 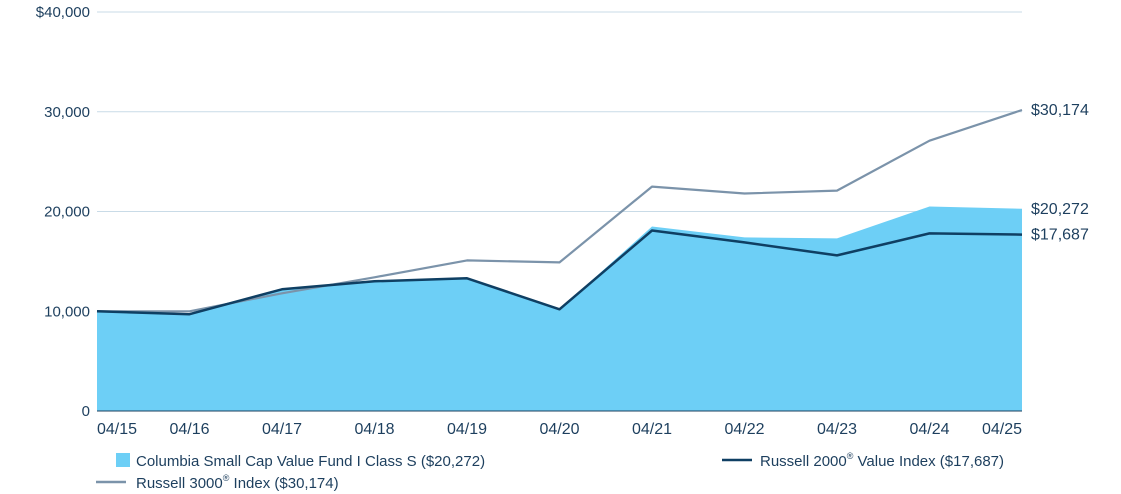 I want to click on y-tick-label: $40,000, so click(x=63, y=12).